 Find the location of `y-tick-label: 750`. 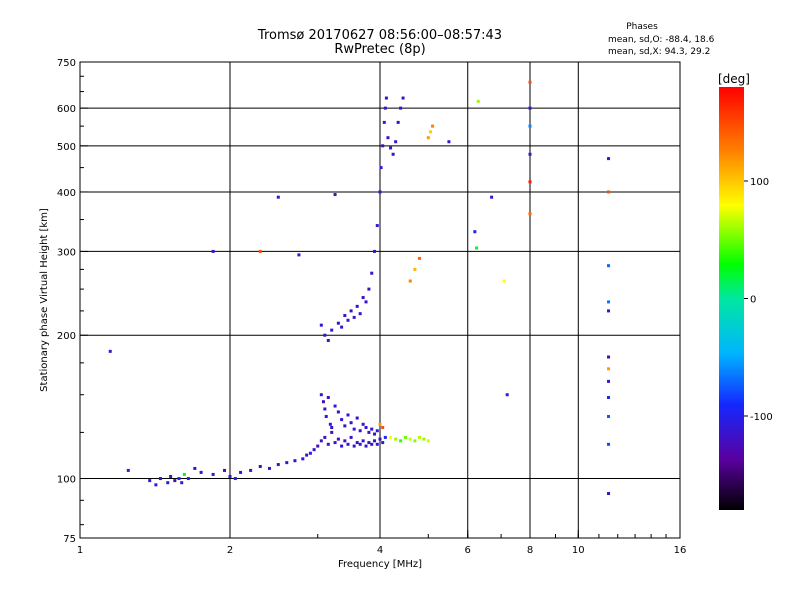

y-tick-label: 750 is located at coordinates (66, 63).